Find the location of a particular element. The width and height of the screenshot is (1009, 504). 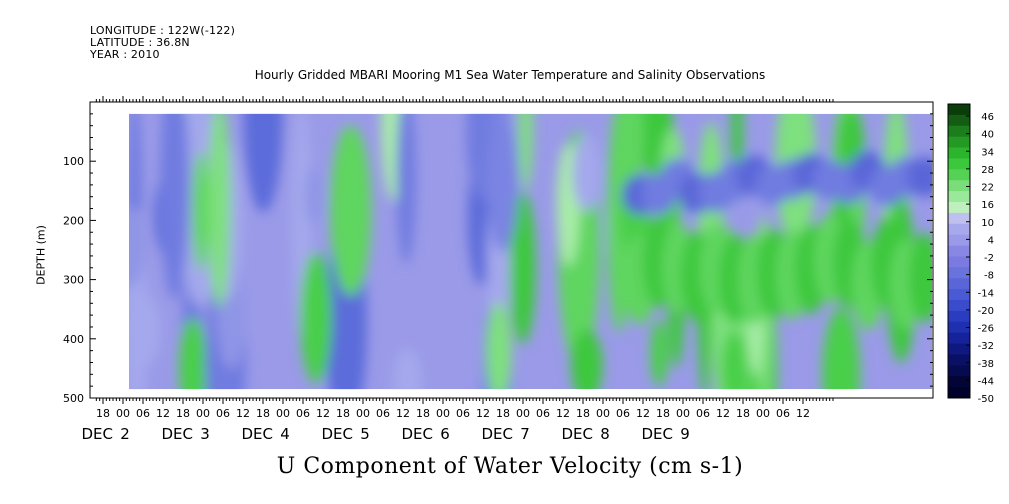

x-day-label: 7 is located at coordinates (525, 434).